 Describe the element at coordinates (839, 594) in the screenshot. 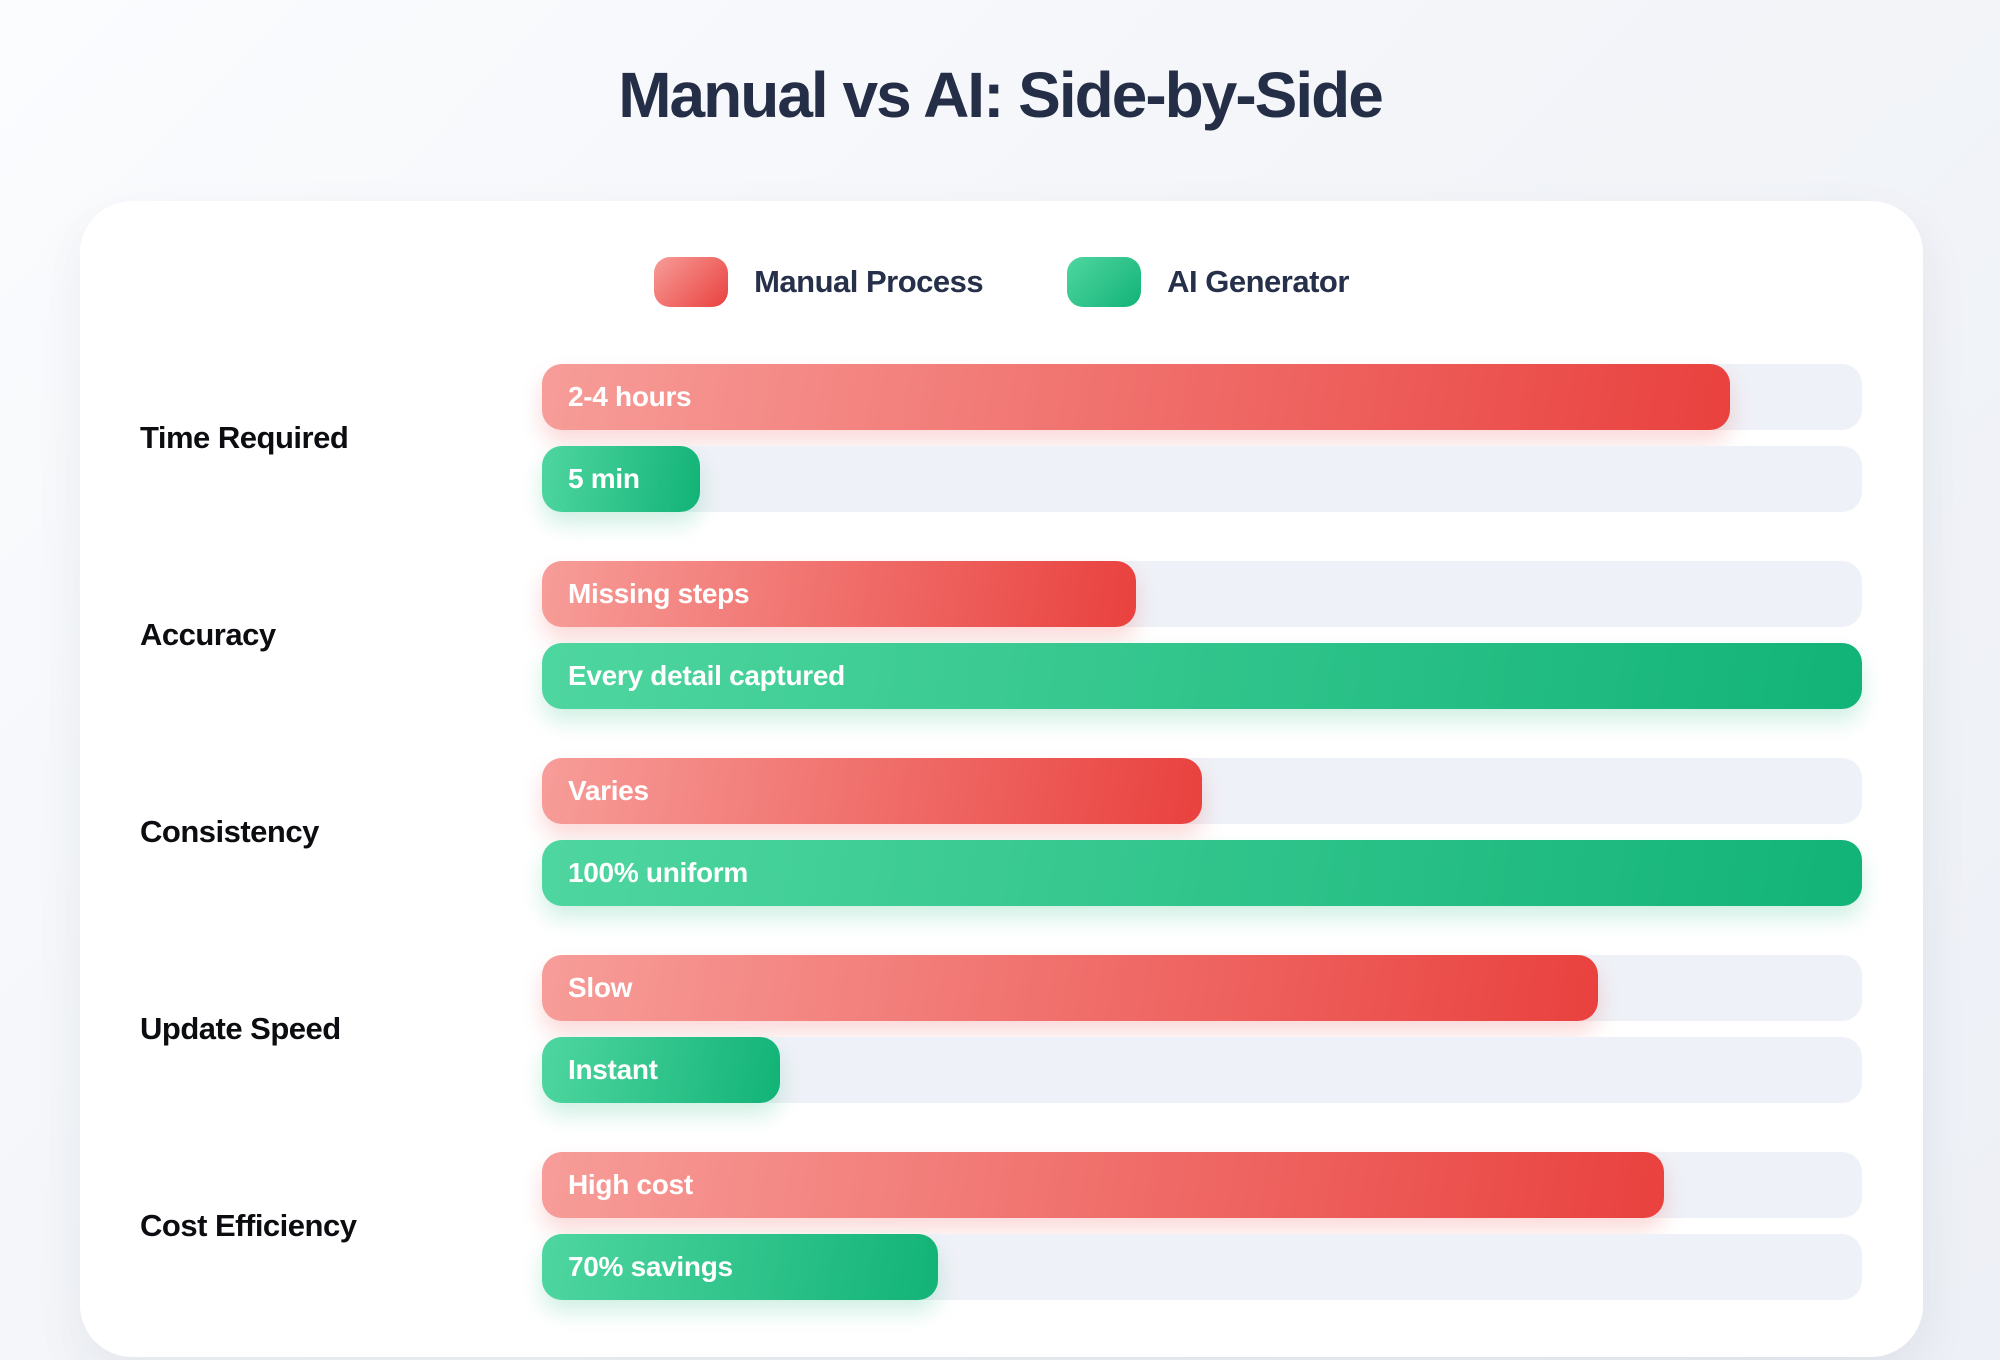

I see `bar-manual: Missing steps` at that location.